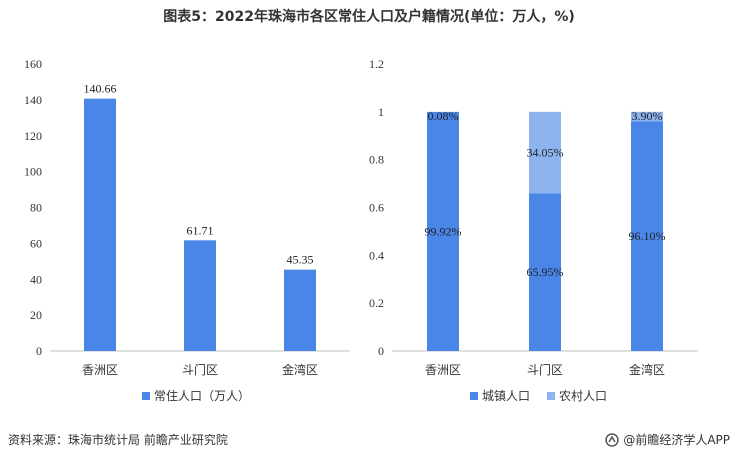 The height and width of the screenshot is (459, 738). What do you see at coordinates (506, 396) in the screenshot?
I see `legend-label: 城镇人口` at bounding box center [506, 396].